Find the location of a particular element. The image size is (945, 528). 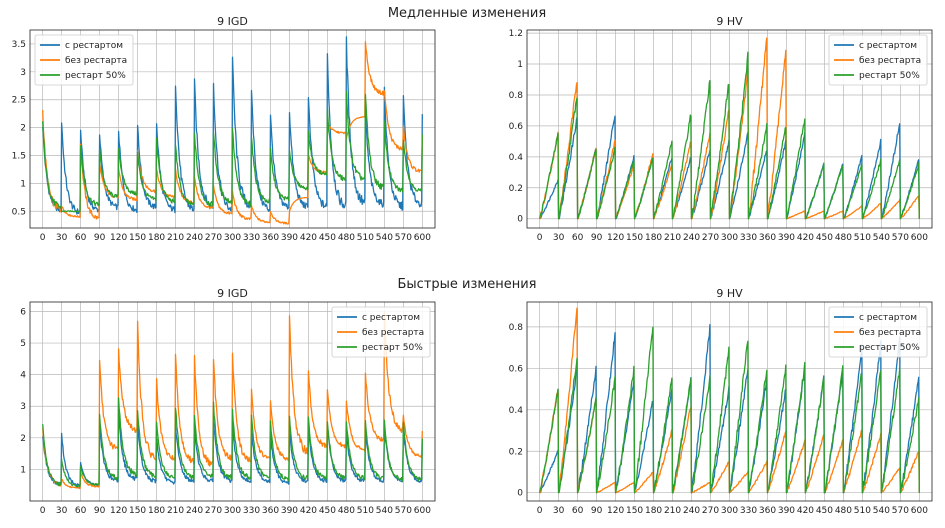

y-tick-label: 2 is located at coordinates (23, 129).